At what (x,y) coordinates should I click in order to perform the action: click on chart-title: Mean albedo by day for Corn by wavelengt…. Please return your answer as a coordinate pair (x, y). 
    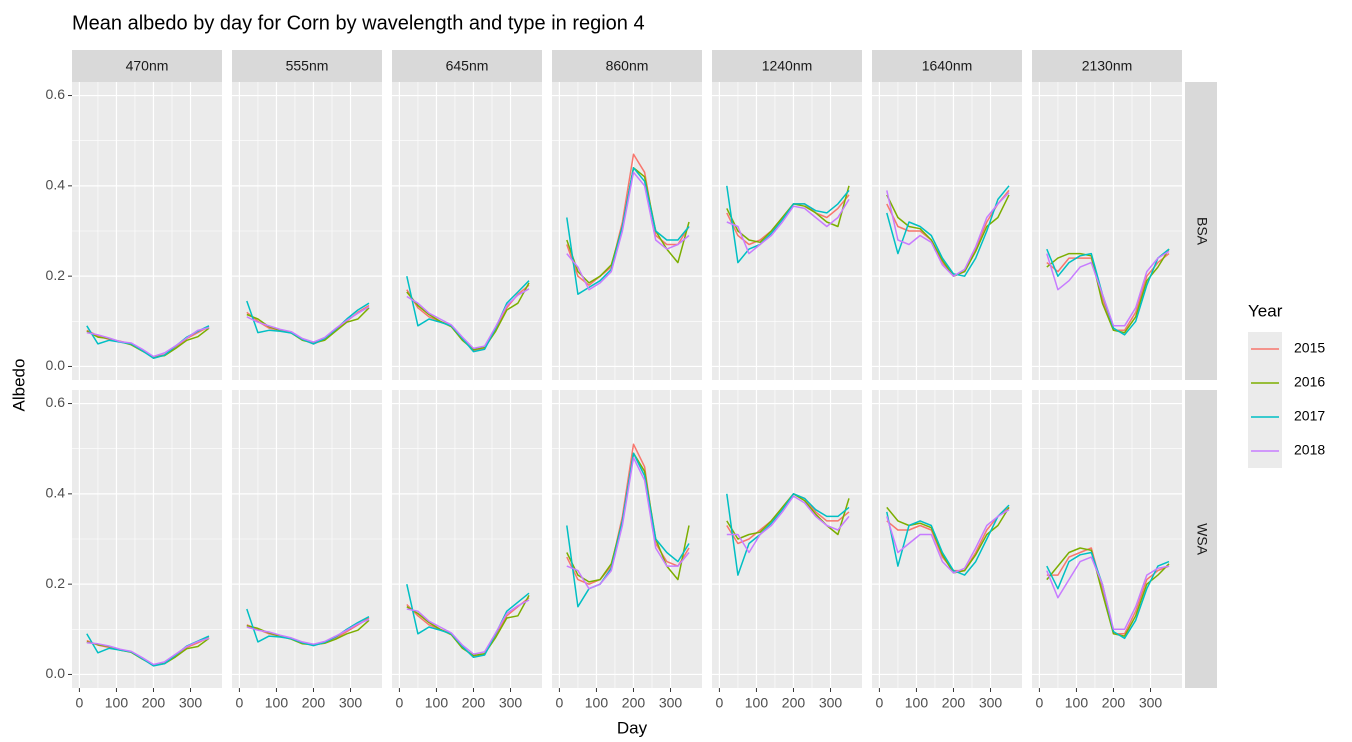
    Looking at the image, I should click on (358, 23).